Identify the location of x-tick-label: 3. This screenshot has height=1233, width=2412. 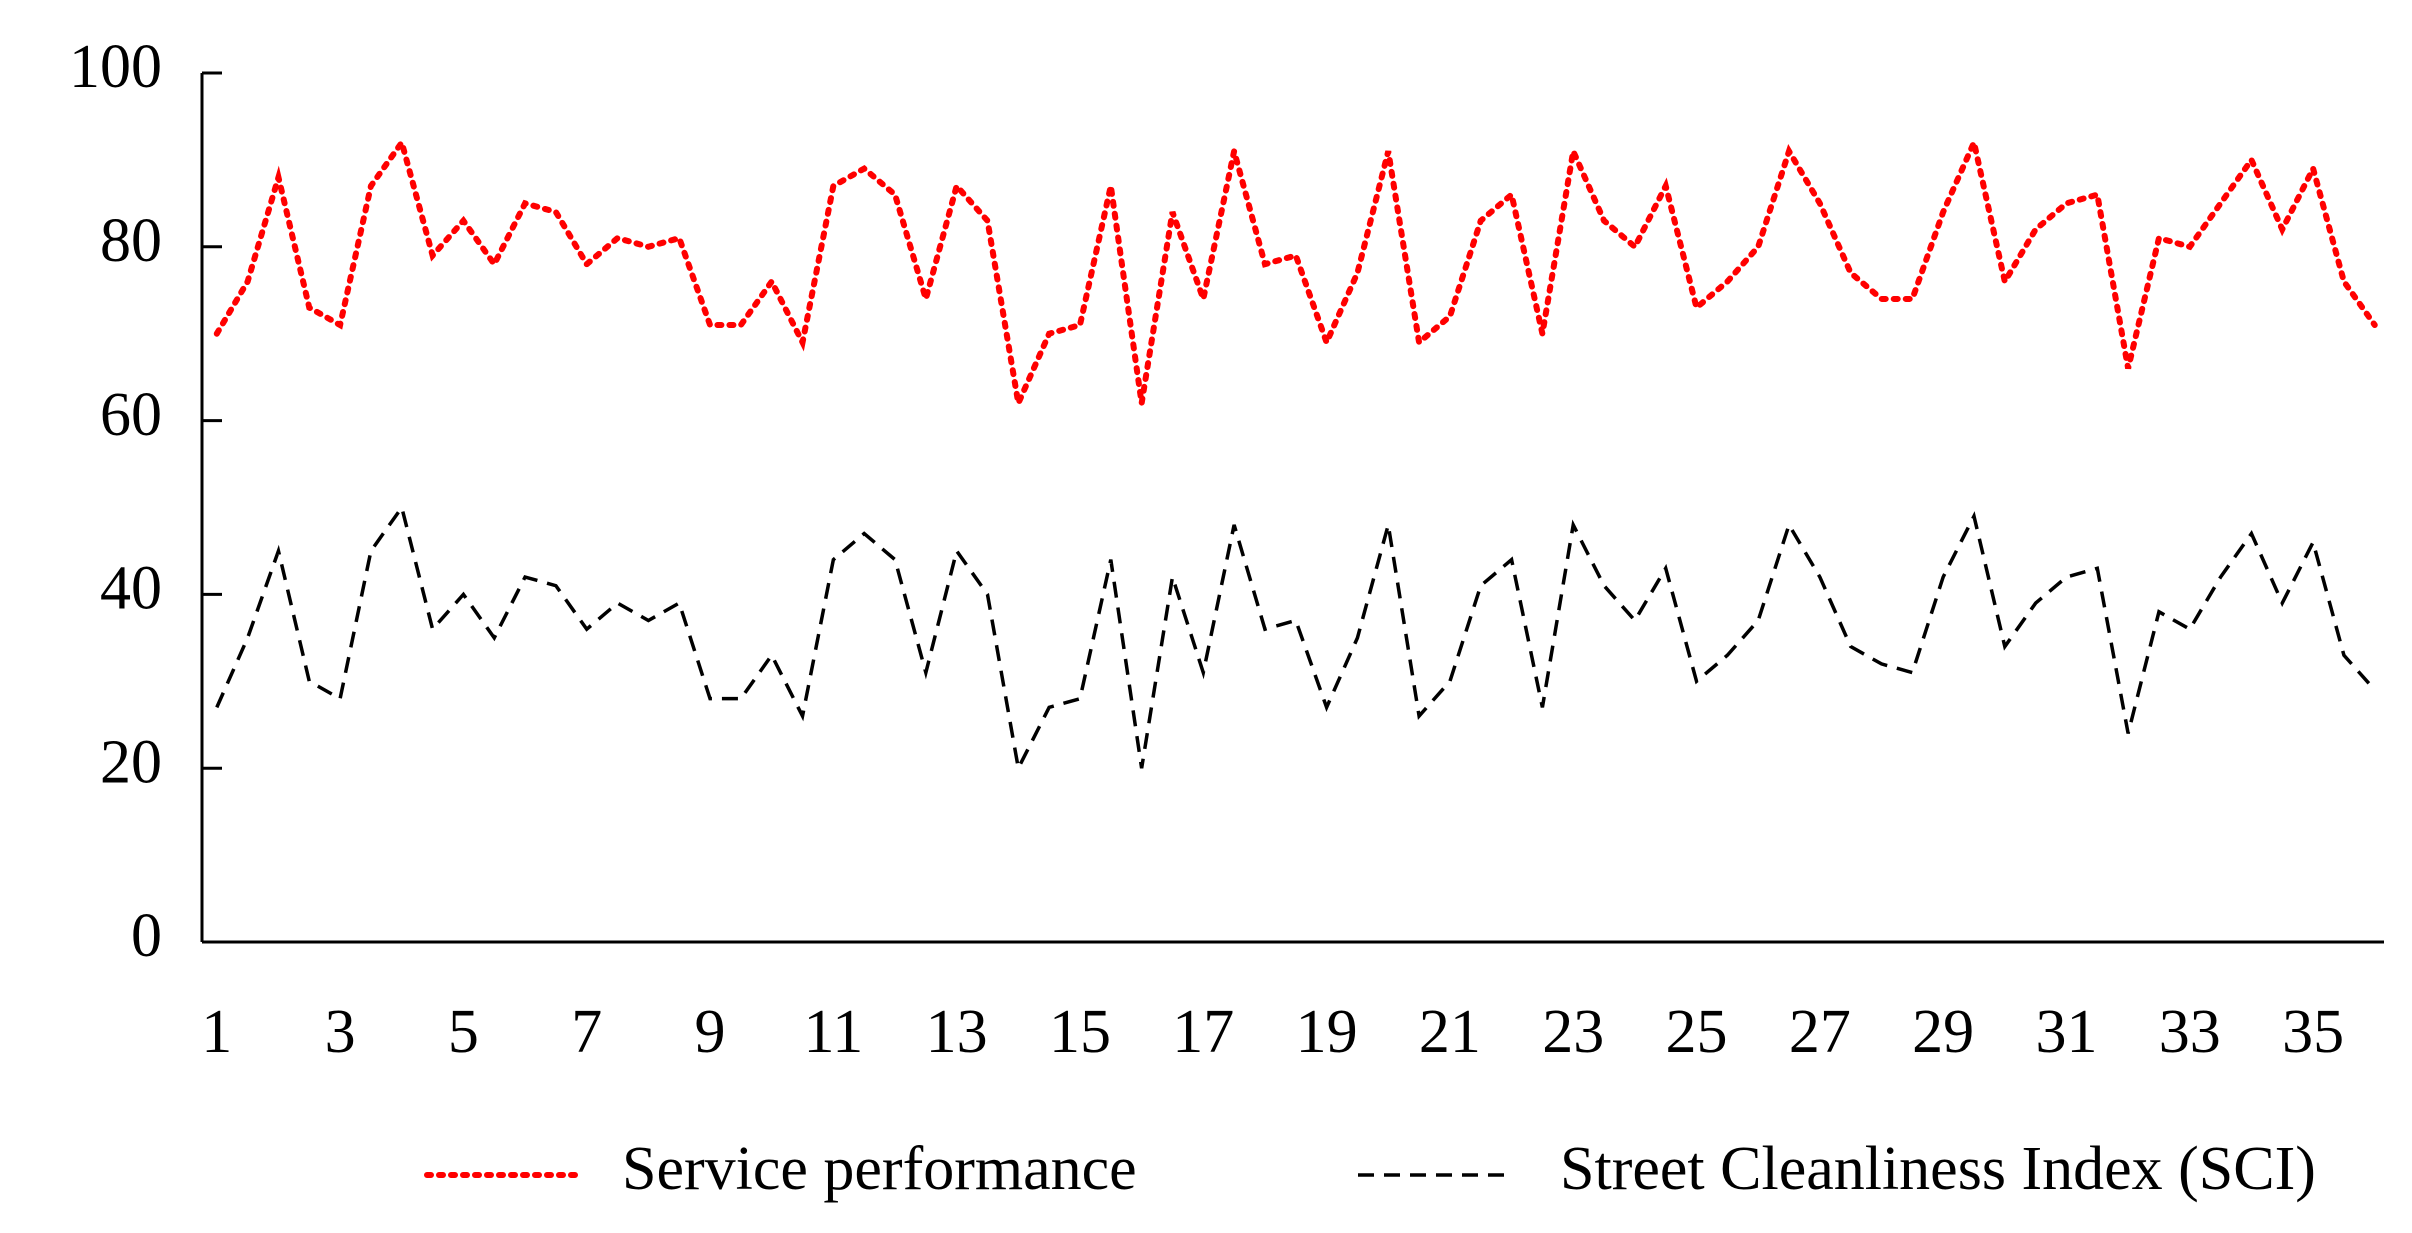
(340, 1032).